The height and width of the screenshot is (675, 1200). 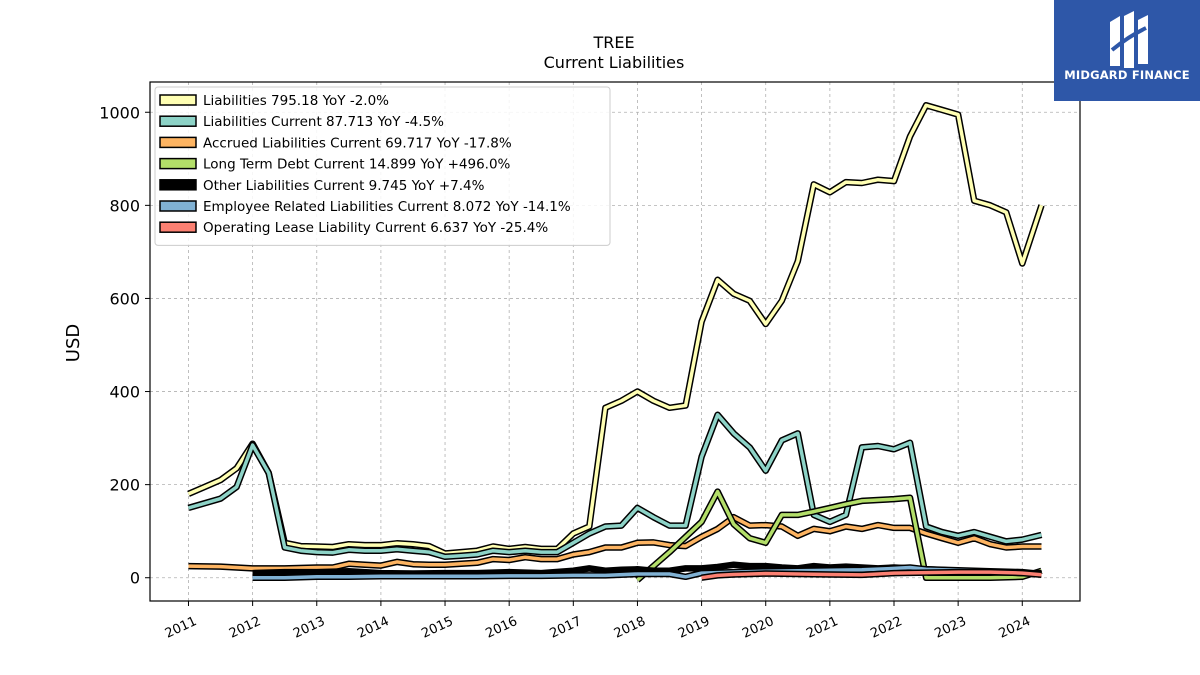 I want to click on x-tick-label: 2024, so click(x=1015, y=628).